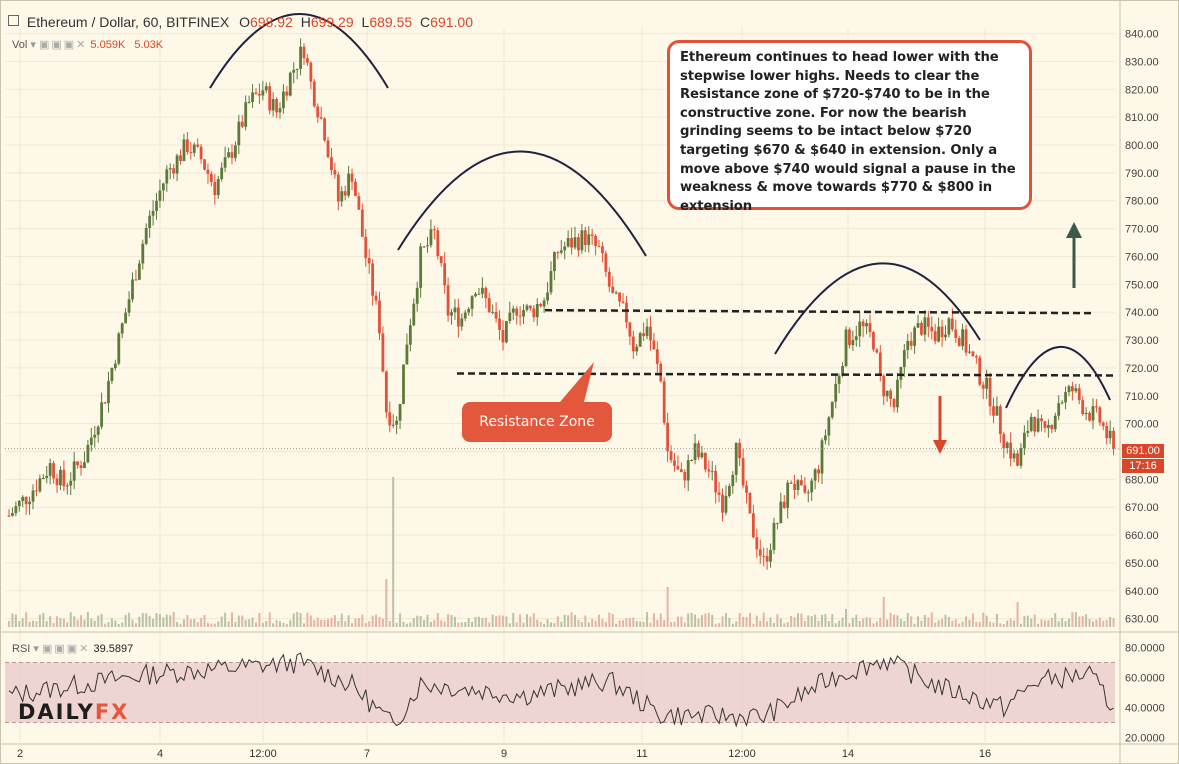 Image resolution: width=1179 pixels, height=764 pixels. Describe the element at coordinates (13, 20) in the screenshot. I see `collapse-icon` at that location.